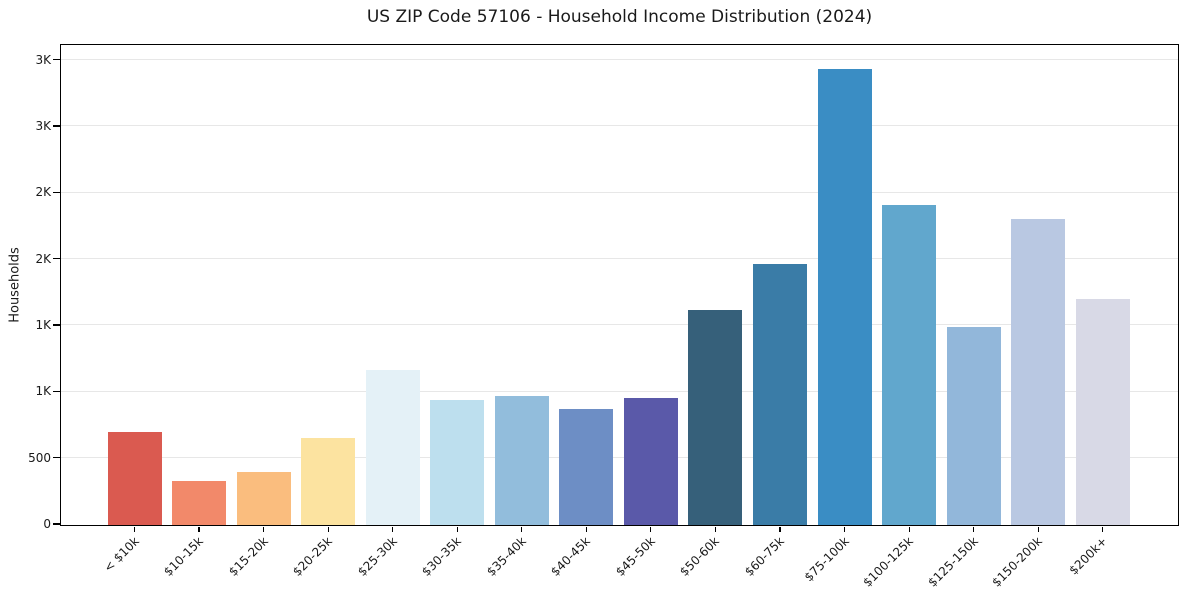 This screenshot has height=590, width=1189. Describe the element at coordinates (506, 556) in the screenshot. I see `x-tick-label: $35-40k` at that location.